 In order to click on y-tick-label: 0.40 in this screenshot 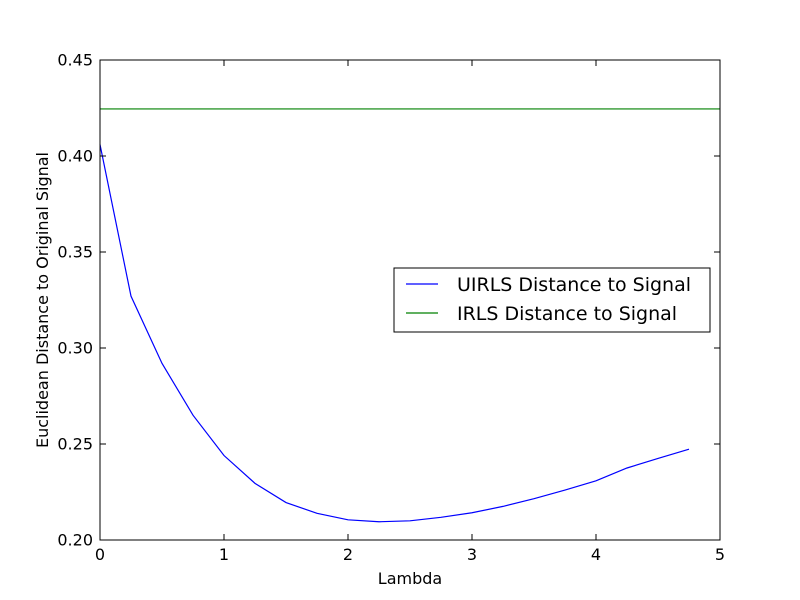, I will do `click(75, 156)`.